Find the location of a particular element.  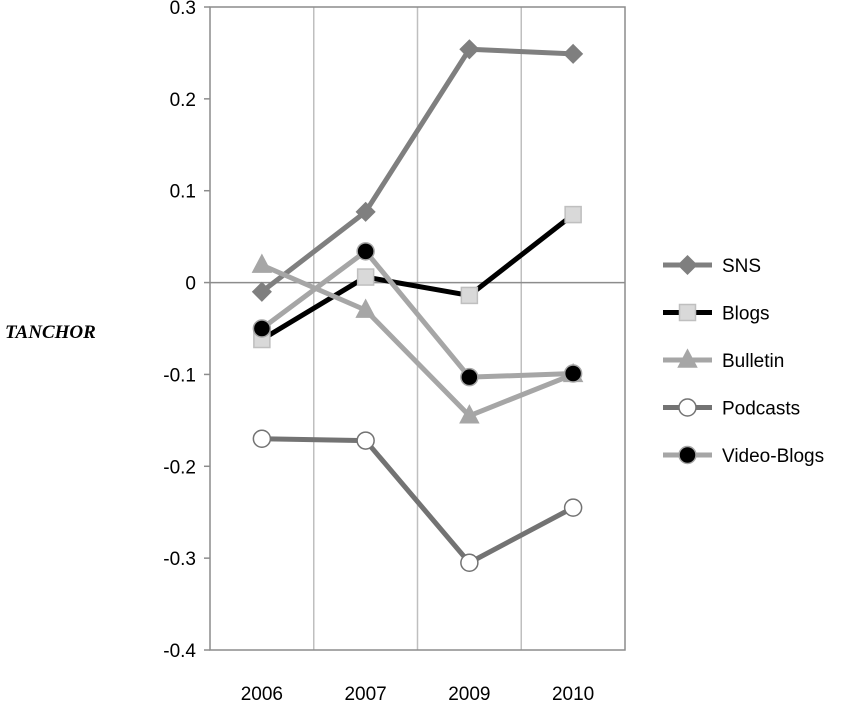

series-line-podcasts is located at coordinates (418, 501).